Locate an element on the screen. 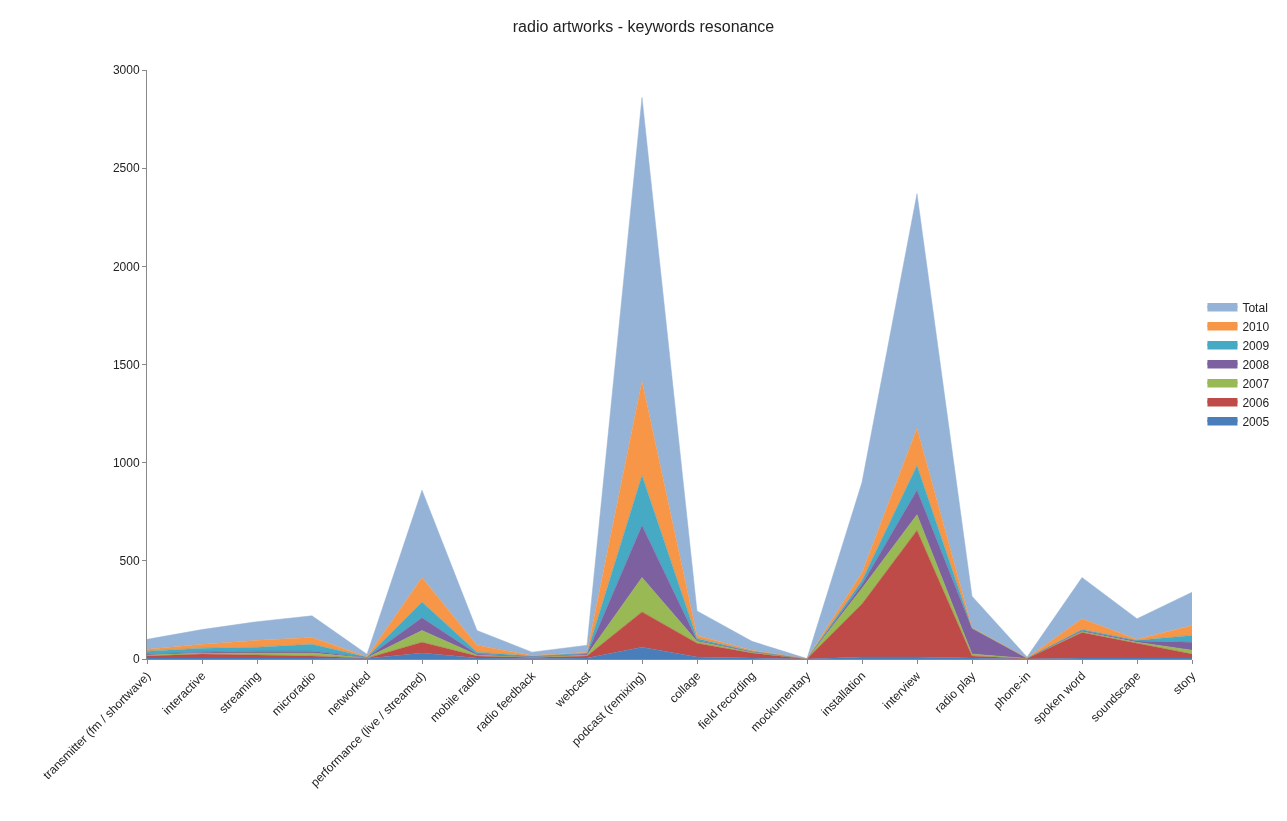 The image size is (1287, 821). legend-label: 2005 is located at coordinates (1256, 422).